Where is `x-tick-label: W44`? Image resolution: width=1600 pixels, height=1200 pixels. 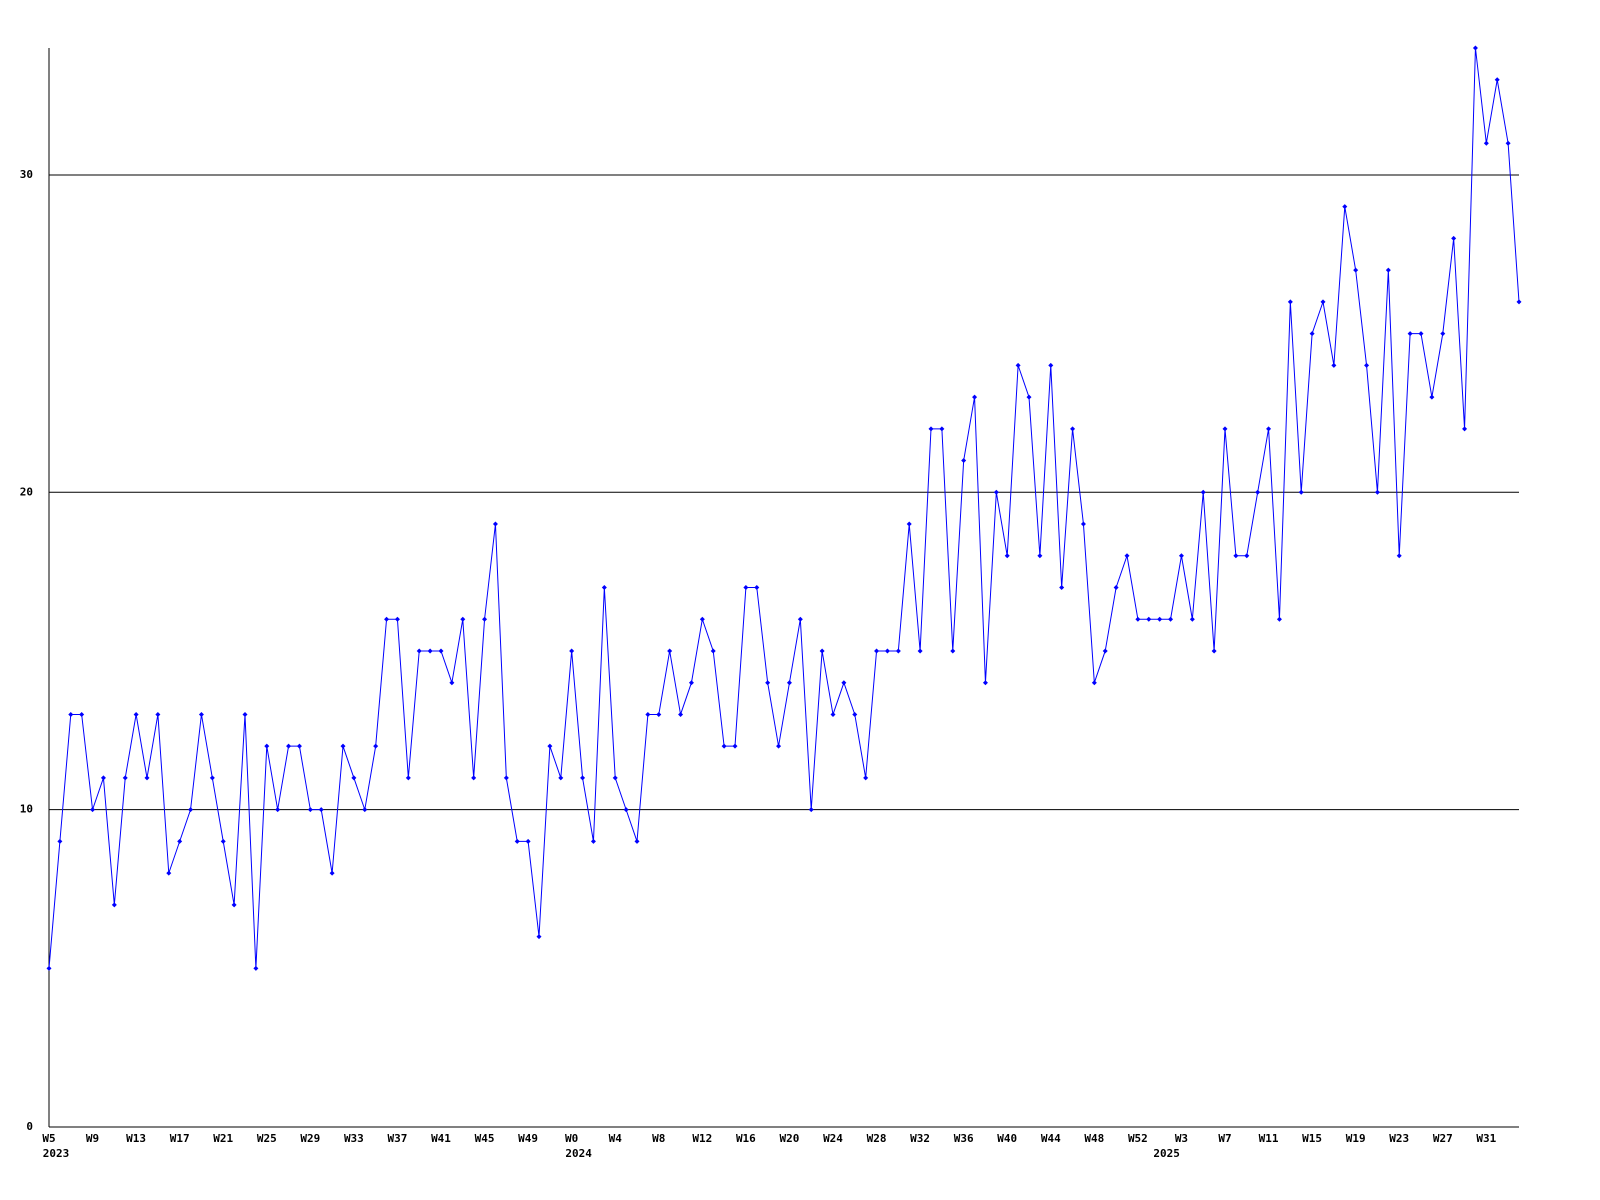 x-tick-label: W44 is located at coordinates (1051, 1138).